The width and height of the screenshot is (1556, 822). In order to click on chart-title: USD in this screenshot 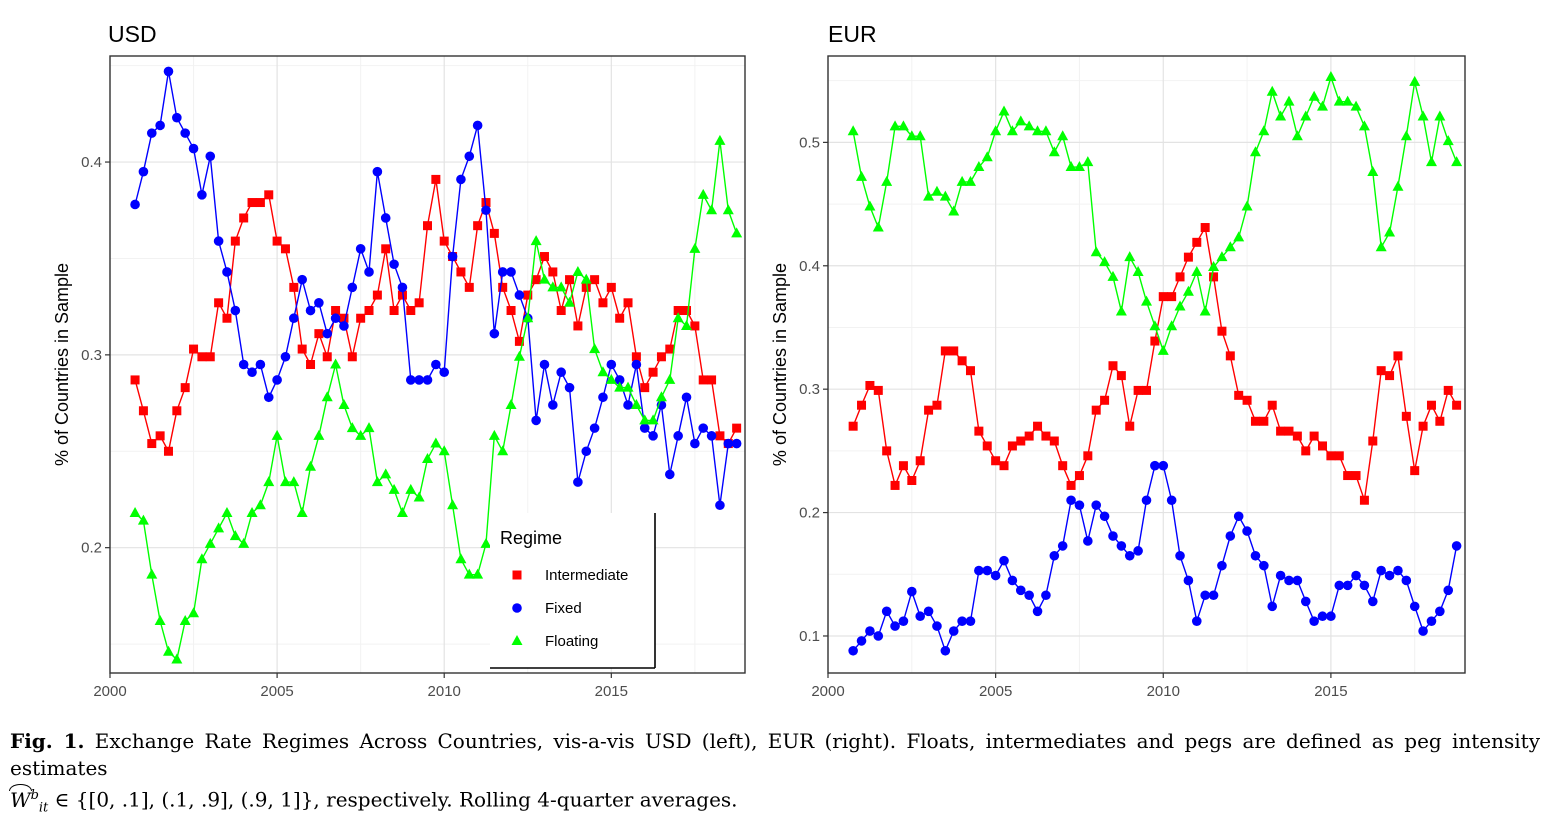, I will do `click(132, 34)`.